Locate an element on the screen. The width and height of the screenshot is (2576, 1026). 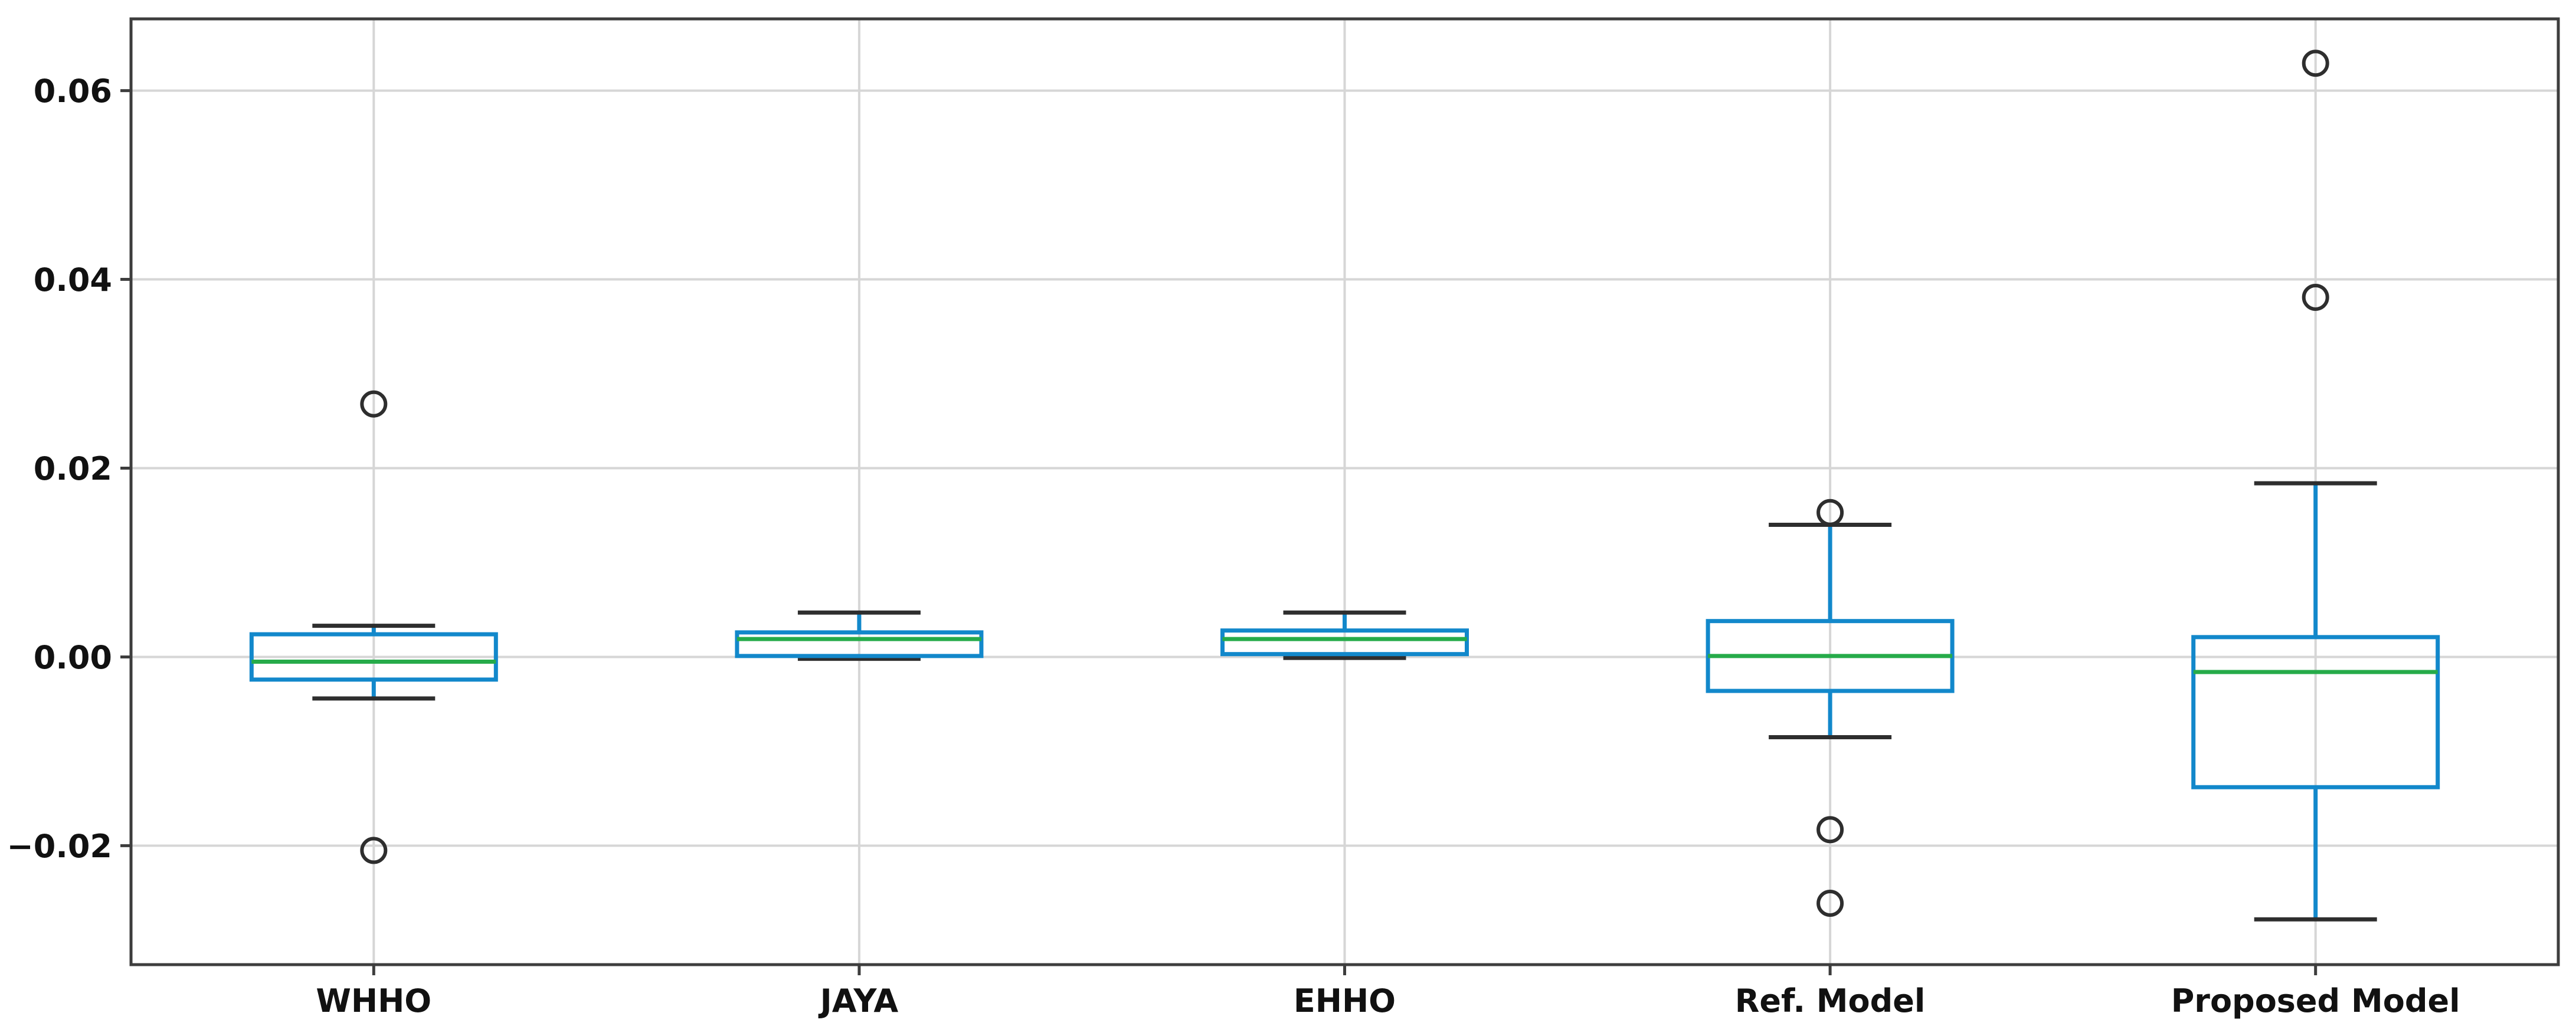
box-jaya is located at coordinates (859, 635).